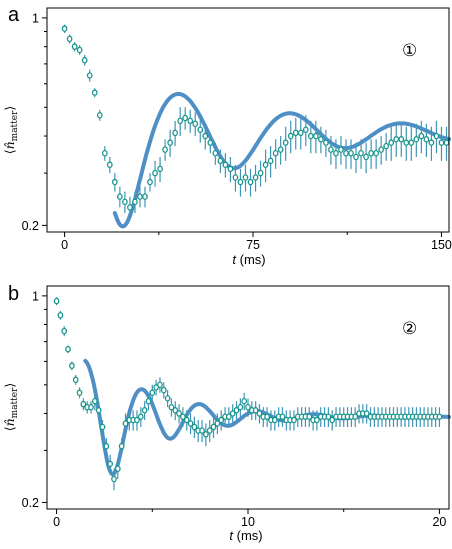 This screenshot has height=549, width=452. Describe the element at coordinates (253, 245) in the screenshot. I see `x-tick-label: 75` at that location.